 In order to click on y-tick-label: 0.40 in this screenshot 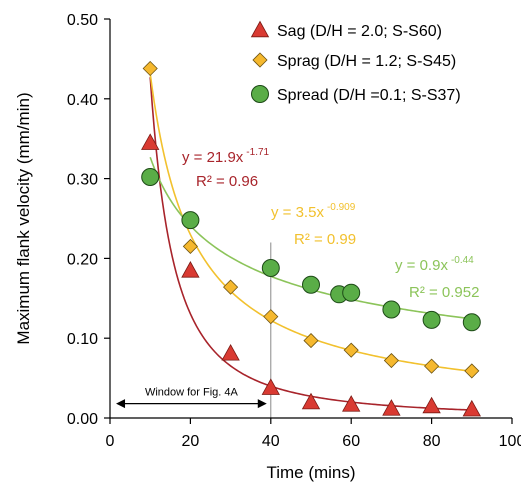, I will do `click(82, 100)`.